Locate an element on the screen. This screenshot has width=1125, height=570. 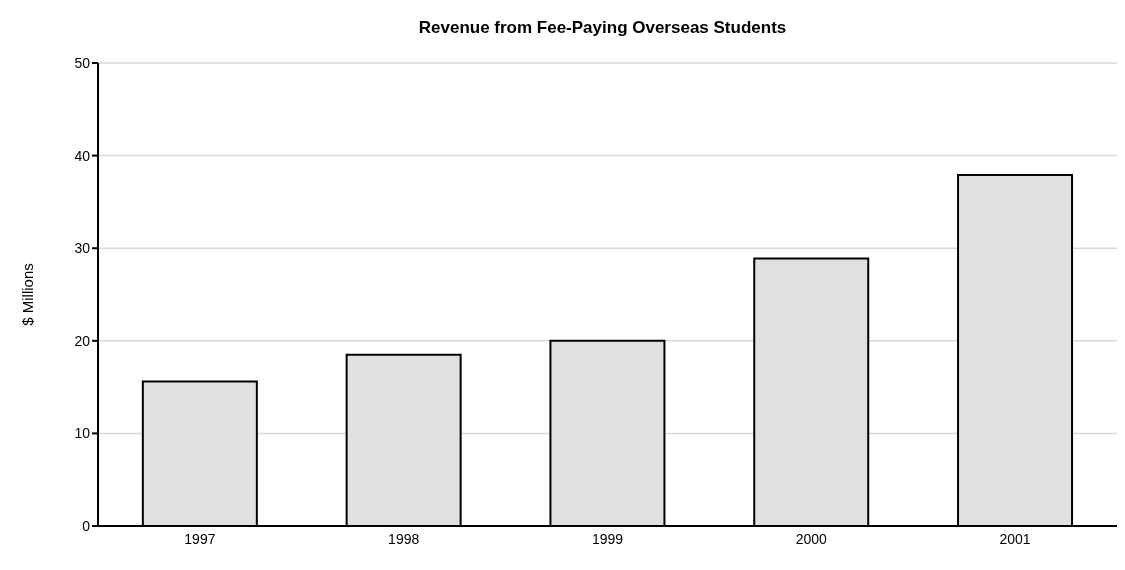
x-tick-label: 2001 is located at coordinates (1015, 538).